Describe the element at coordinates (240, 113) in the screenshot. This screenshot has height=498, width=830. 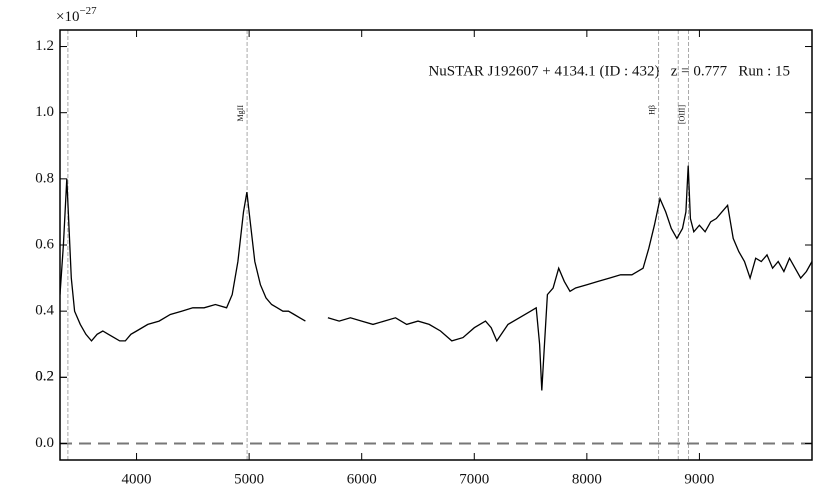
I see `reference-label: MgII` at that location.